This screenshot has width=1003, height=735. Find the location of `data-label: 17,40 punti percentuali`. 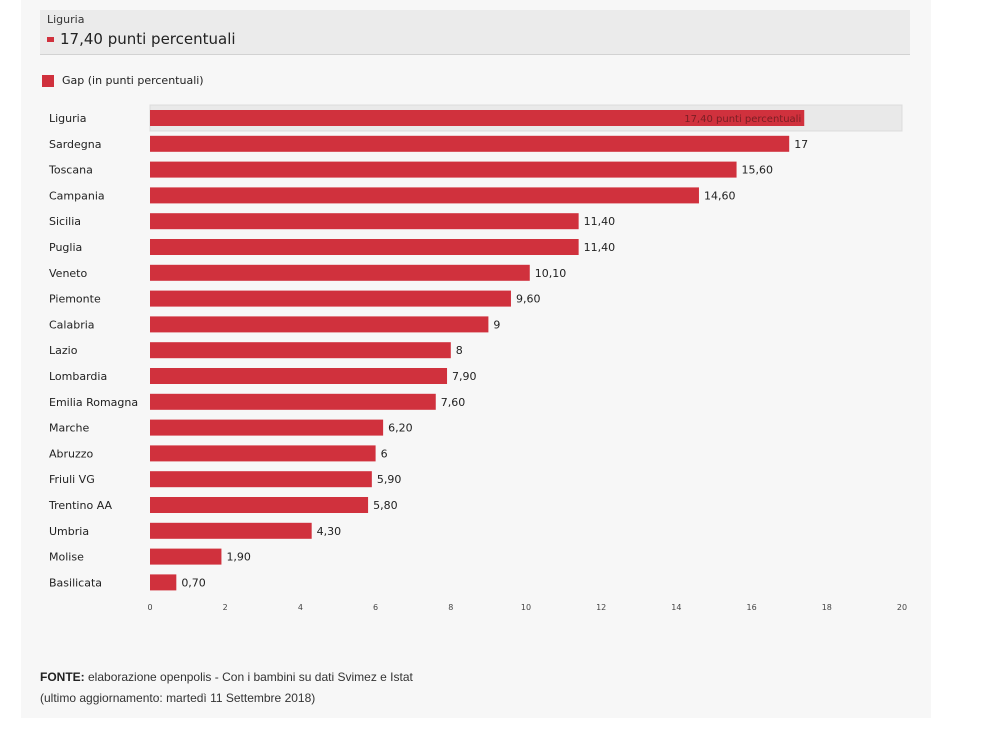

data-label: 17,40 punti percentuali is located at coordinates (742, 119).